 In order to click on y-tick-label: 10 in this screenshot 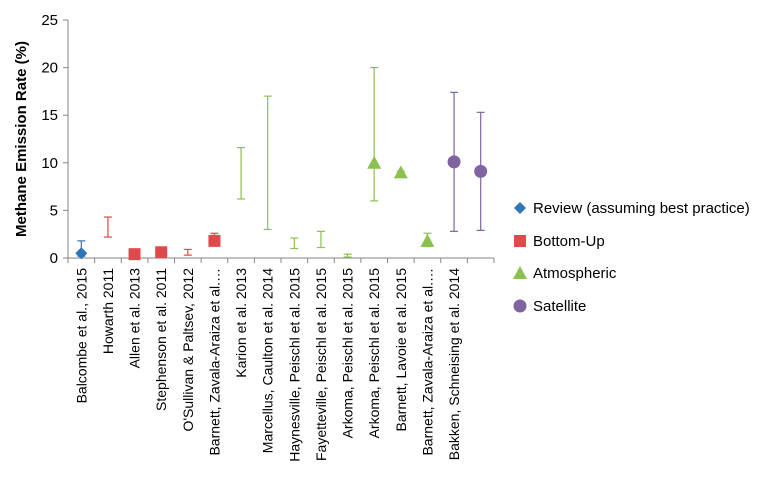, I will do `click(49, 163)`.